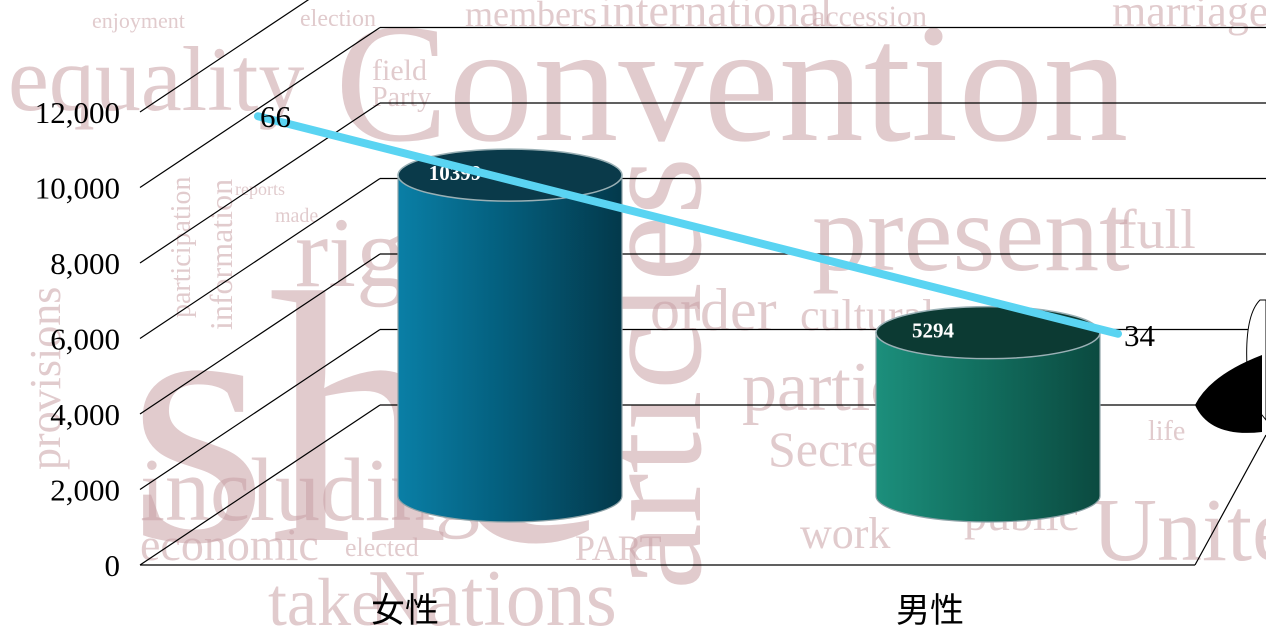 This screenshot has width=1266, height=631. I want to click on background-word: provisions, so click(45, 378).